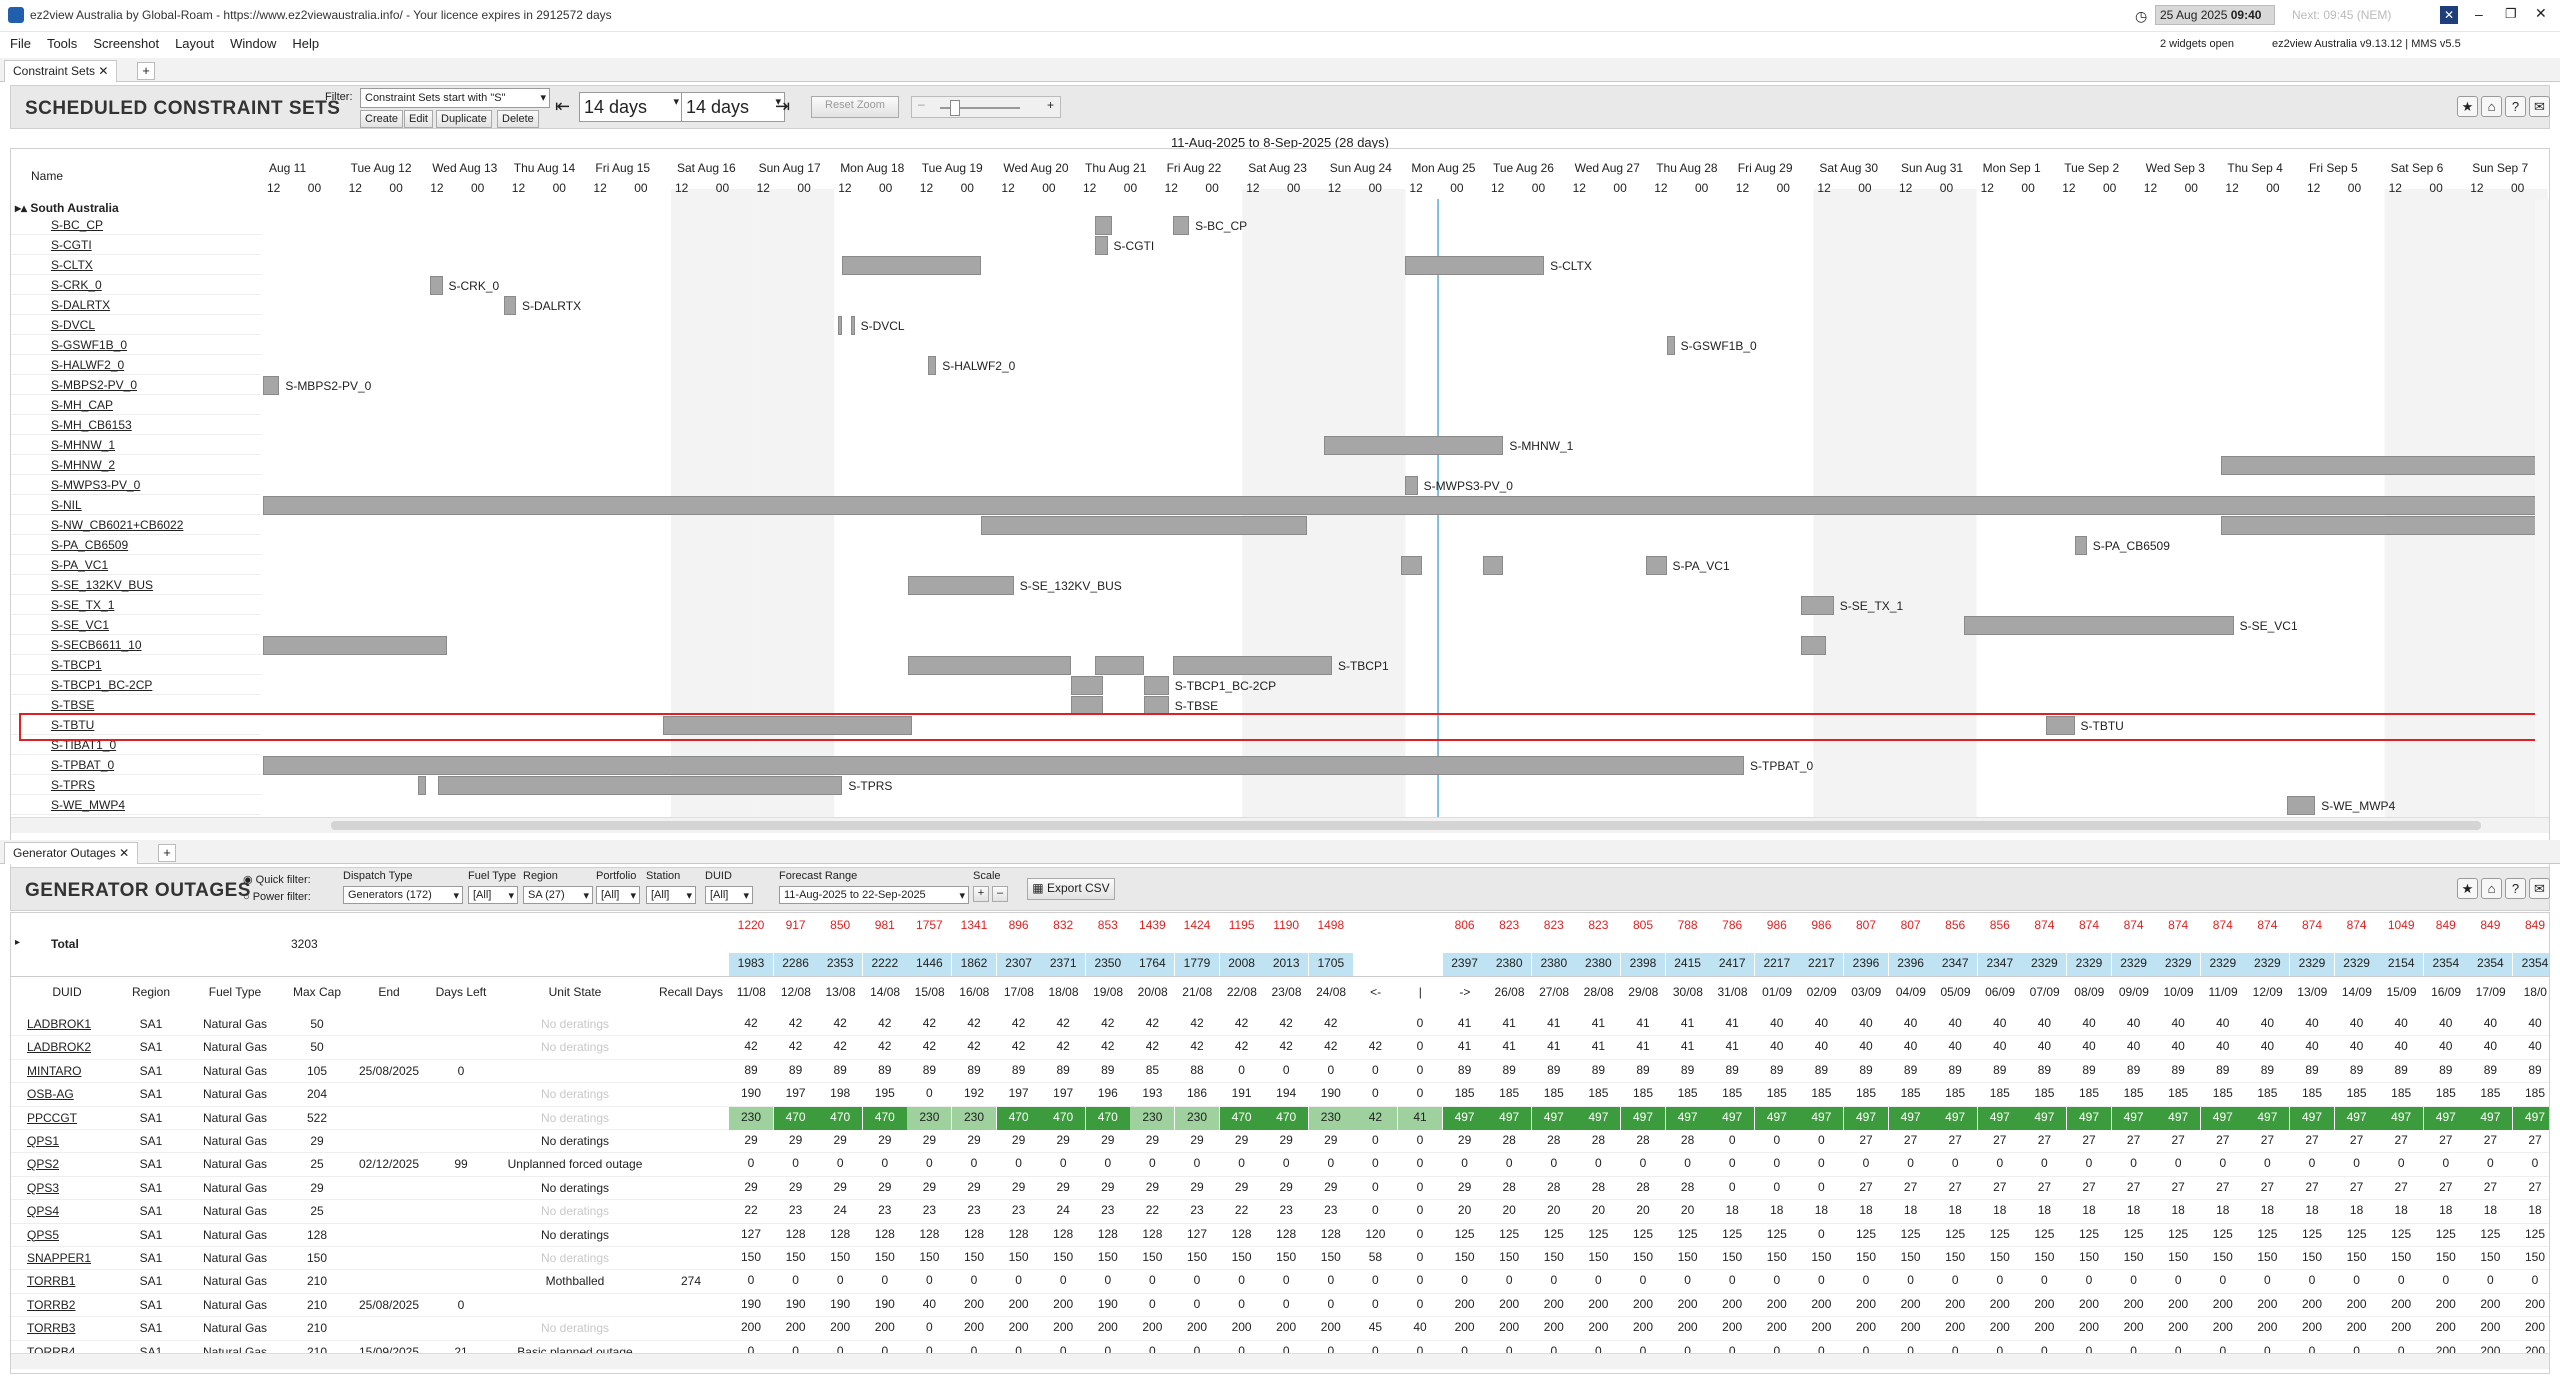 The width and height of the screenshot is (2560, 1379). What do you see at coordinates (2542, 508) in the screenshot?
I see `vertical-scrollbar` at bounding box center [2542, 508].